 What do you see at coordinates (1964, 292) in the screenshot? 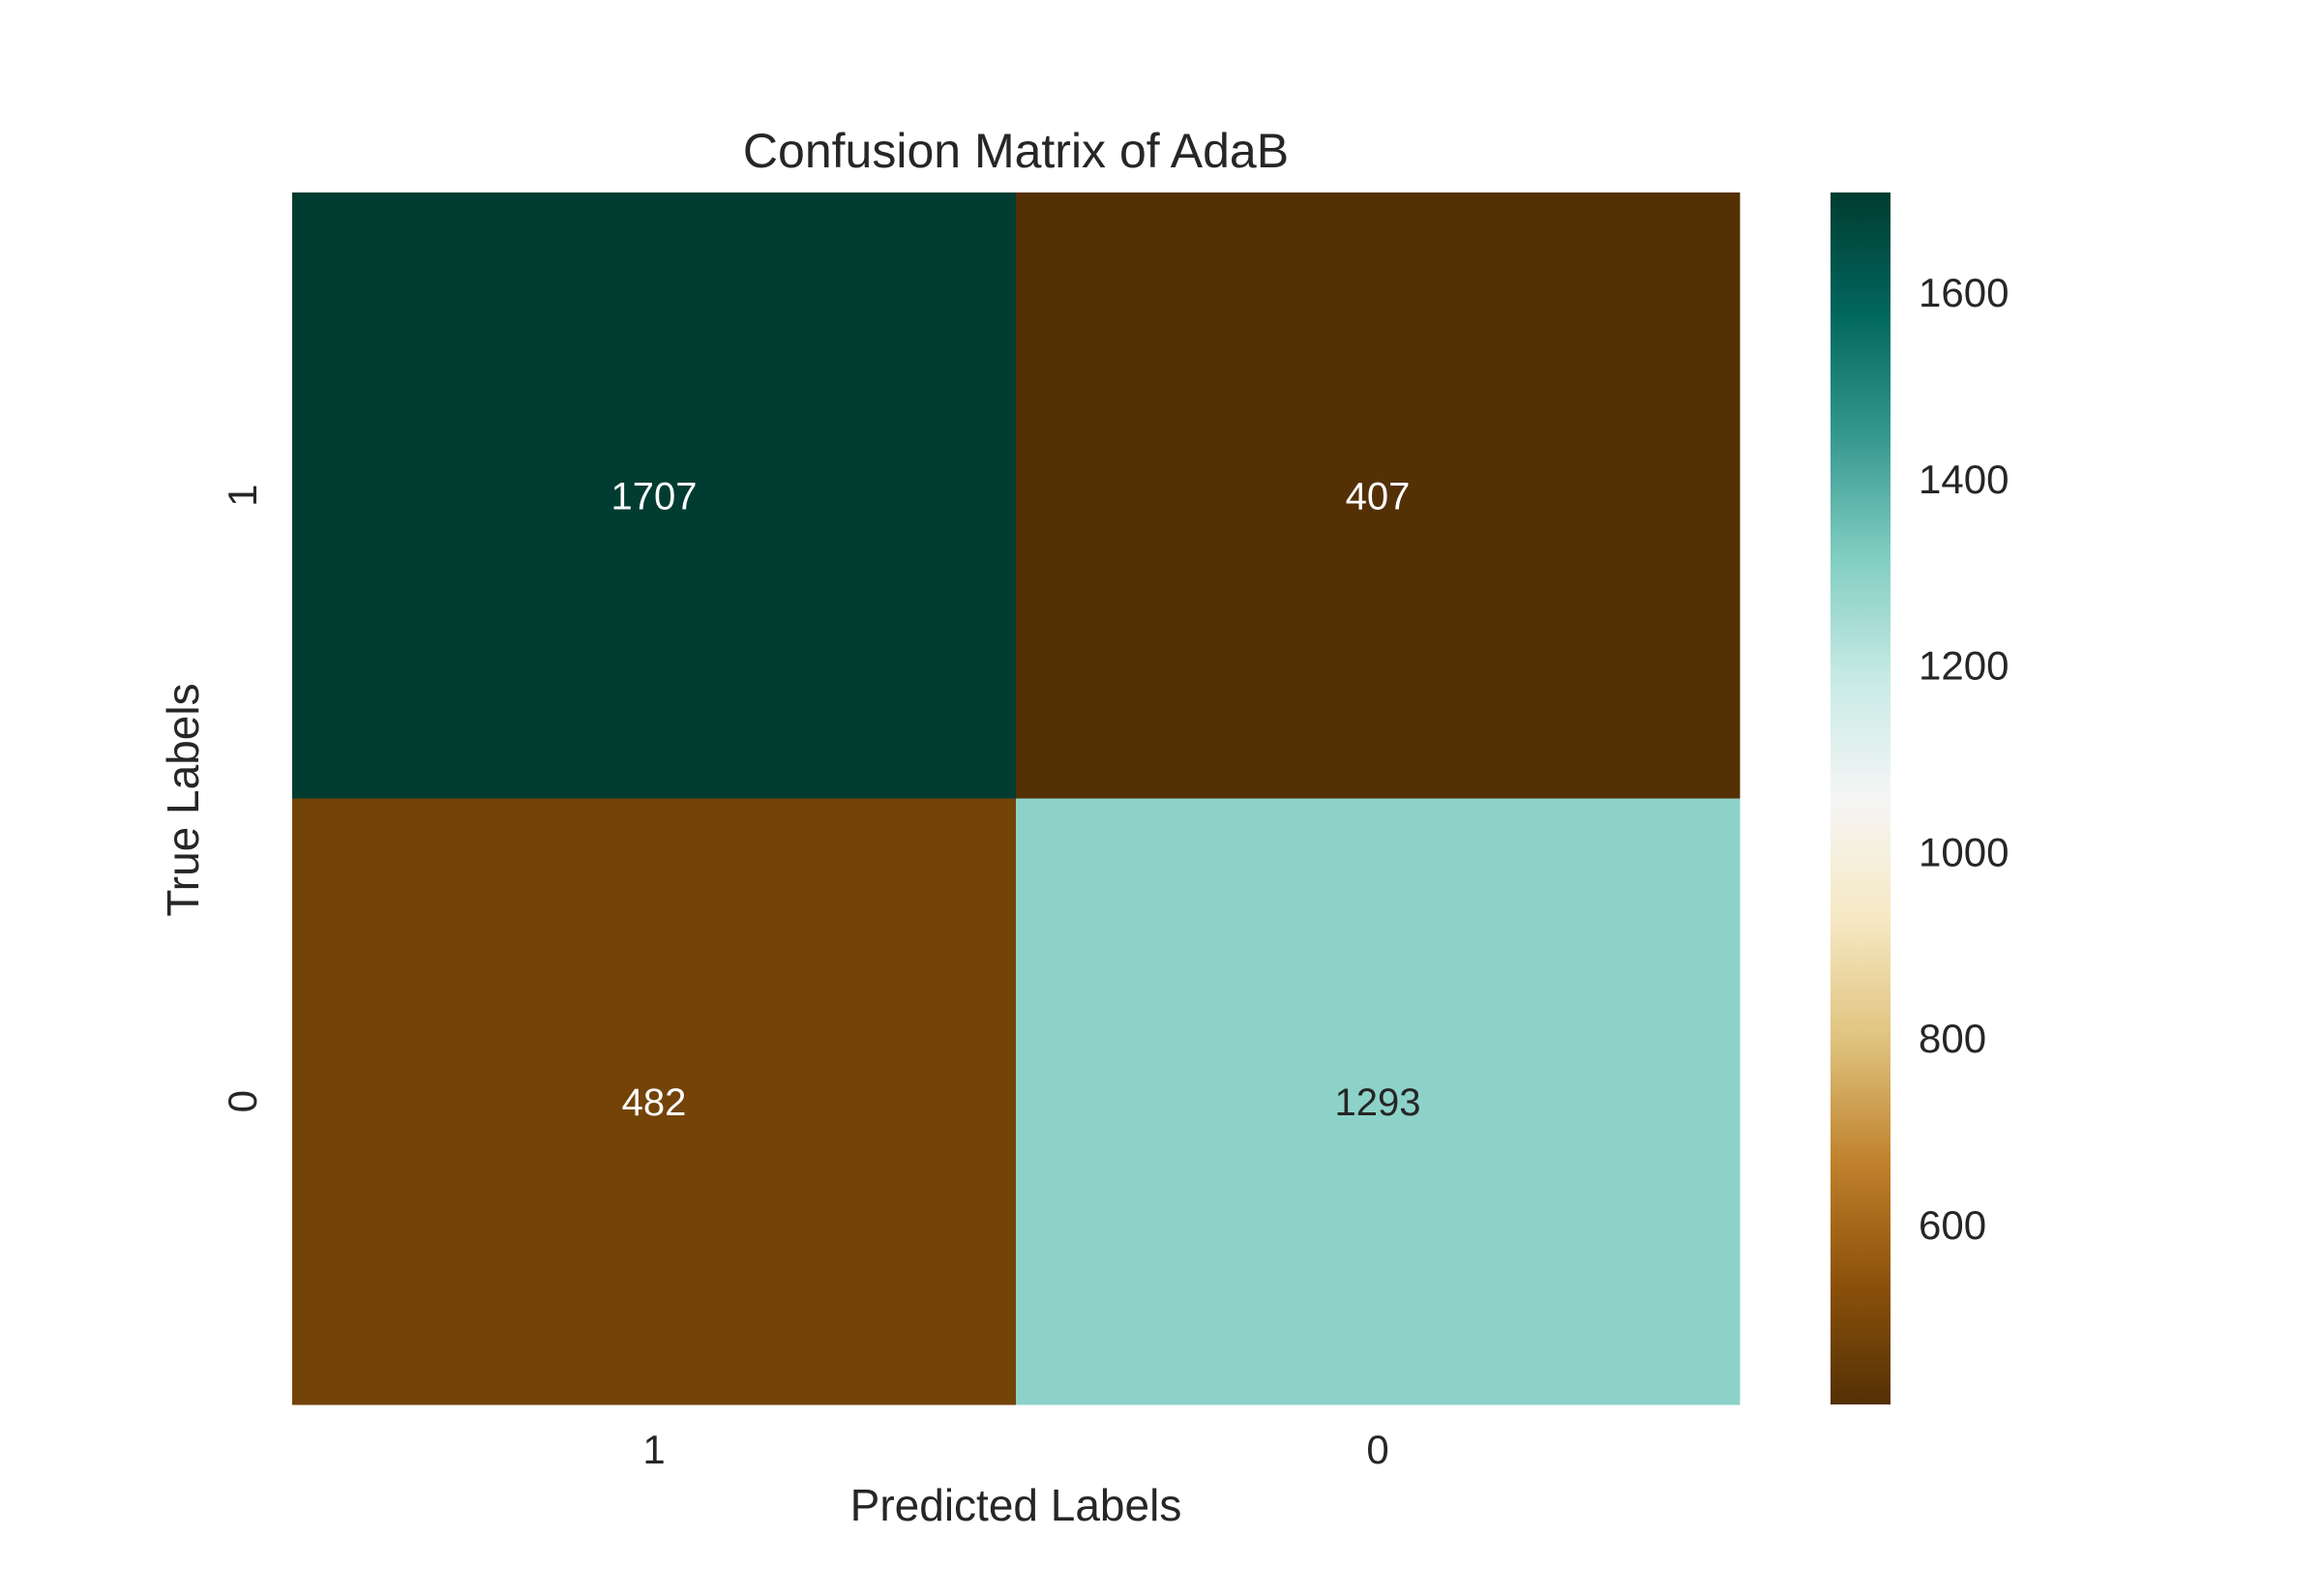
I see `colorbar-tick-label: 1600` at bounding box center [1964, 292].